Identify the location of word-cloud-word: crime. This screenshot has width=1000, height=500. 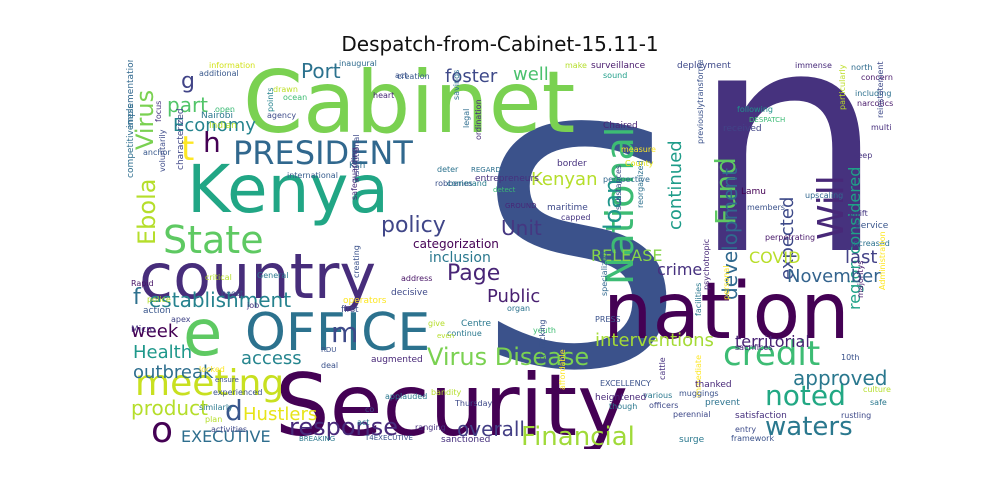
(679, 269).